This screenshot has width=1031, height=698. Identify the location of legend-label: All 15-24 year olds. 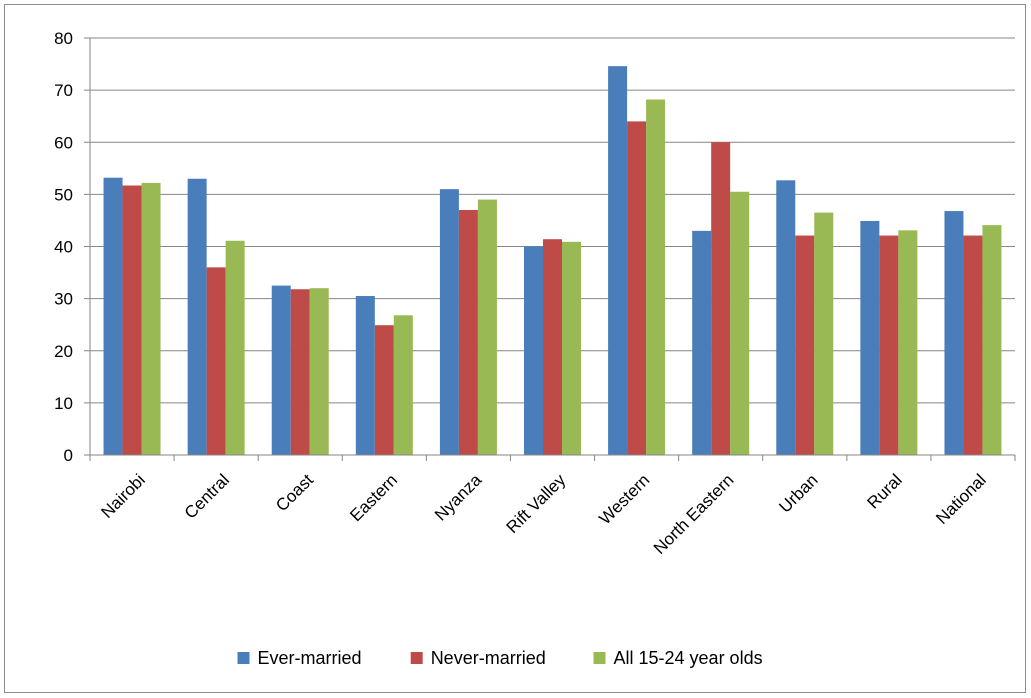
(688, 658).